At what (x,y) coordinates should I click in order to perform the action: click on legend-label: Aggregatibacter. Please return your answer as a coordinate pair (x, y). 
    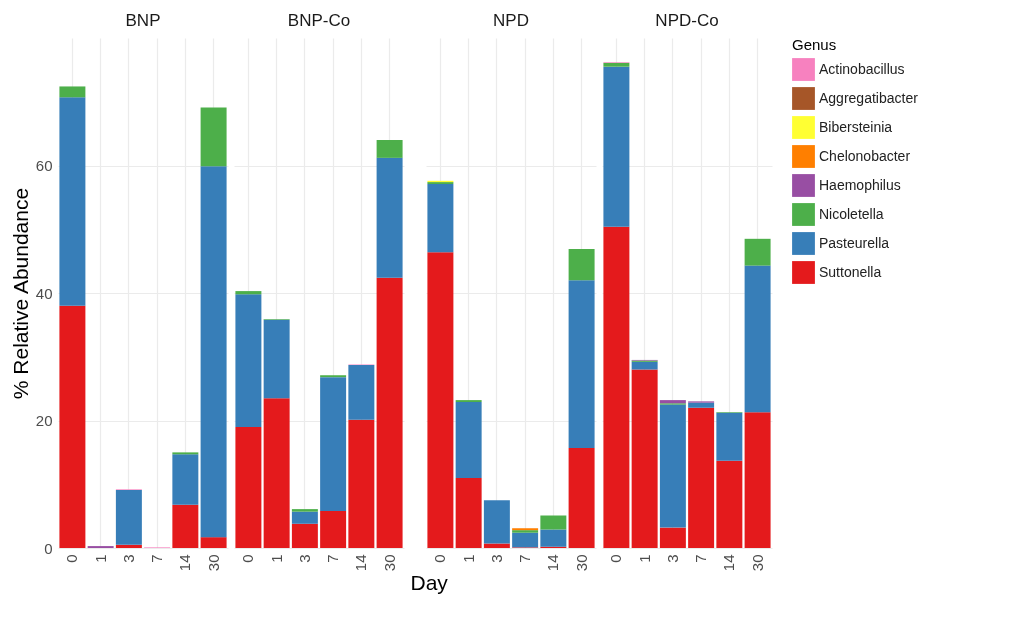
    Looking at the image, I should click on (869, 97).